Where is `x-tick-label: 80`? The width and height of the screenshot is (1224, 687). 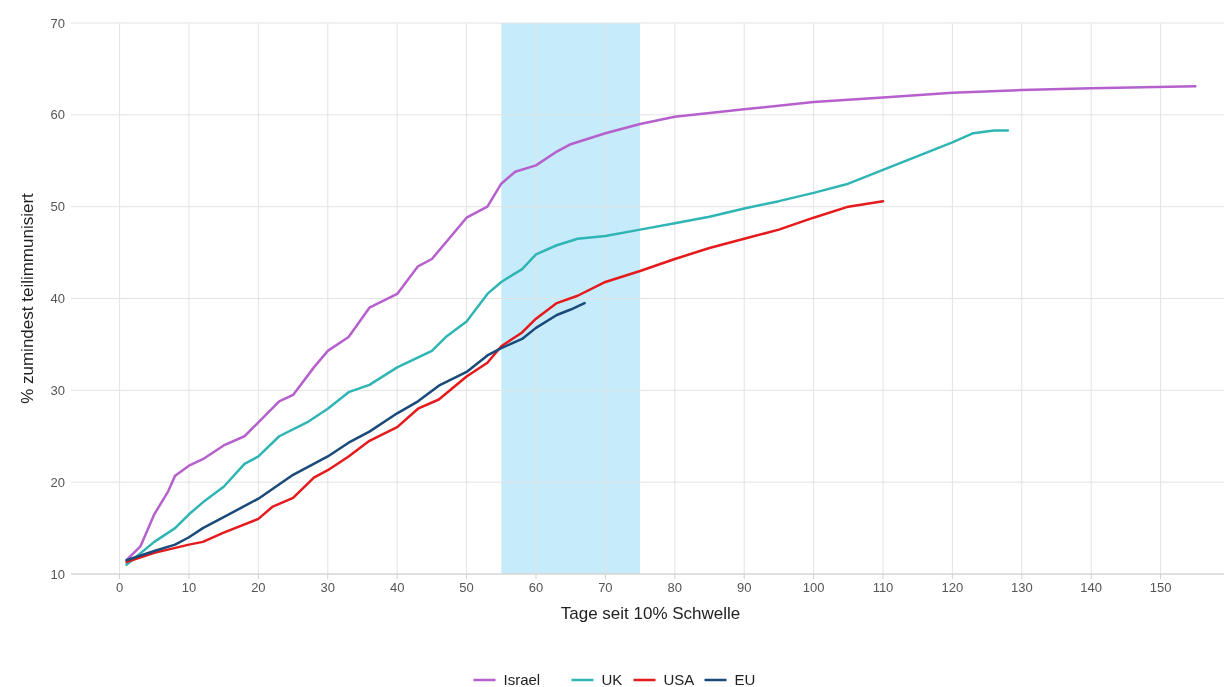 x-tick-label: 80 is located at coordinates (675, 587).